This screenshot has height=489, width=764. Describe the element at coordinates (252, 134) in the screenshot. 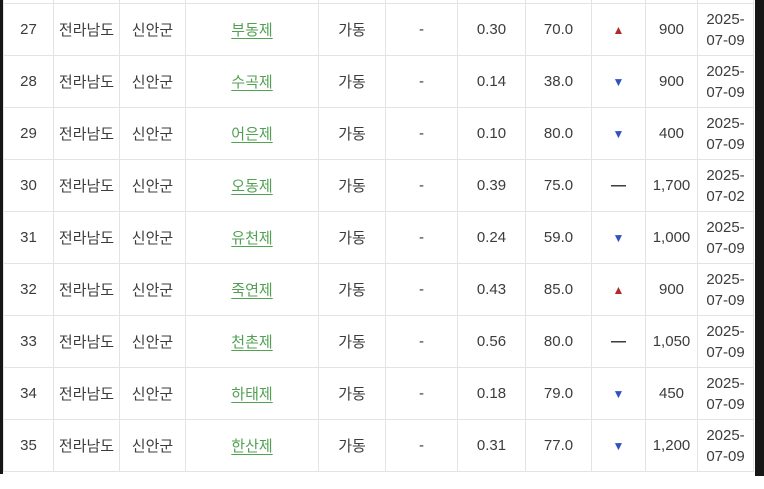

I see `facility-name-link: 어은제` at that location.